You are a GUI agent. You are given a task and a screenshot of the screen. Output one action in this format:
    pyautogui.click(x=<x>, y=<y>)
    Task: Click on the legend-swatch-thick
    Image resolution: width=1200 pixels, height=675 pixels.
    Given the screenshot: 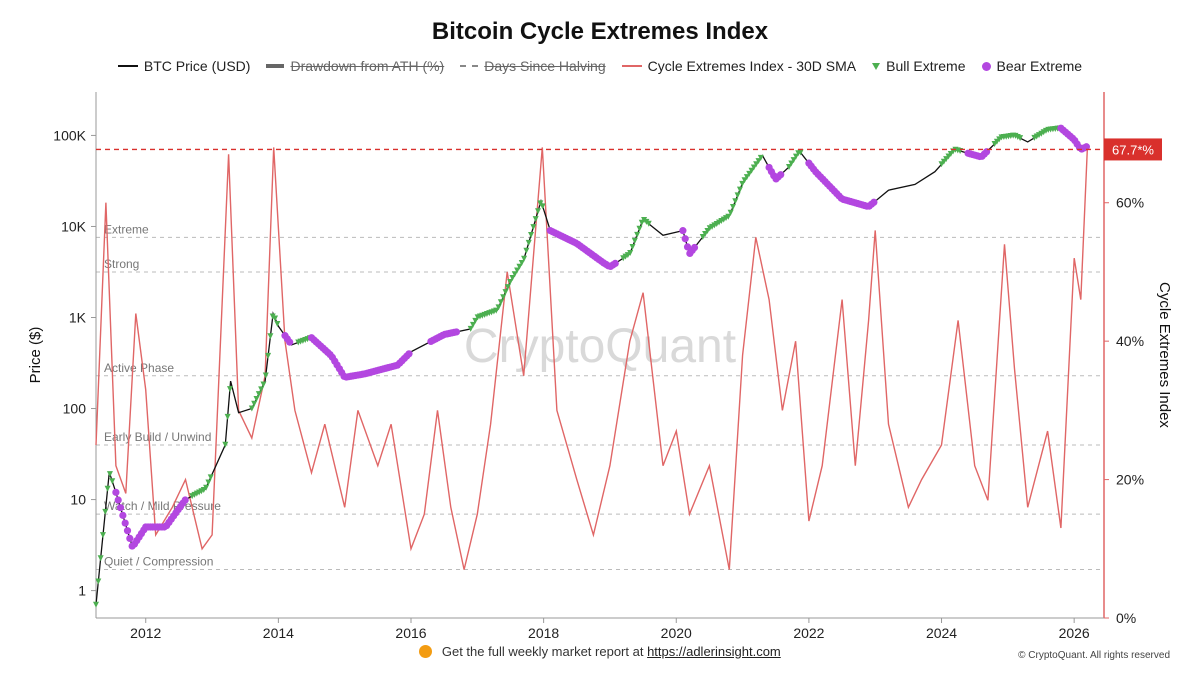 What is the action you would take?
    pyautogui.click(x=275, y=66)
    